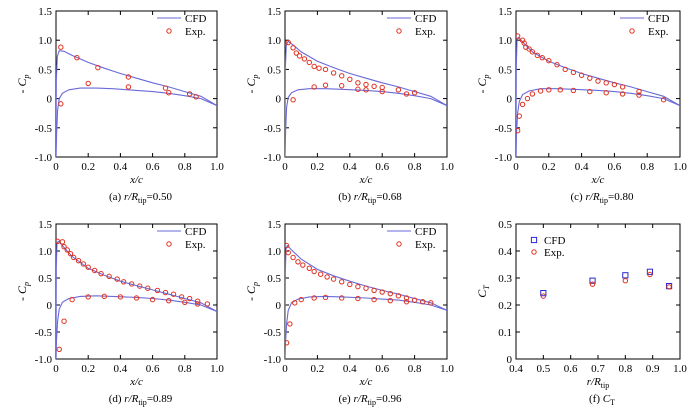  What do you see at coordinates (141, 400) in the screenshot?
I see `subplot-caption: (d) r/Rtip=0.89` at bounding box center [141, 400].